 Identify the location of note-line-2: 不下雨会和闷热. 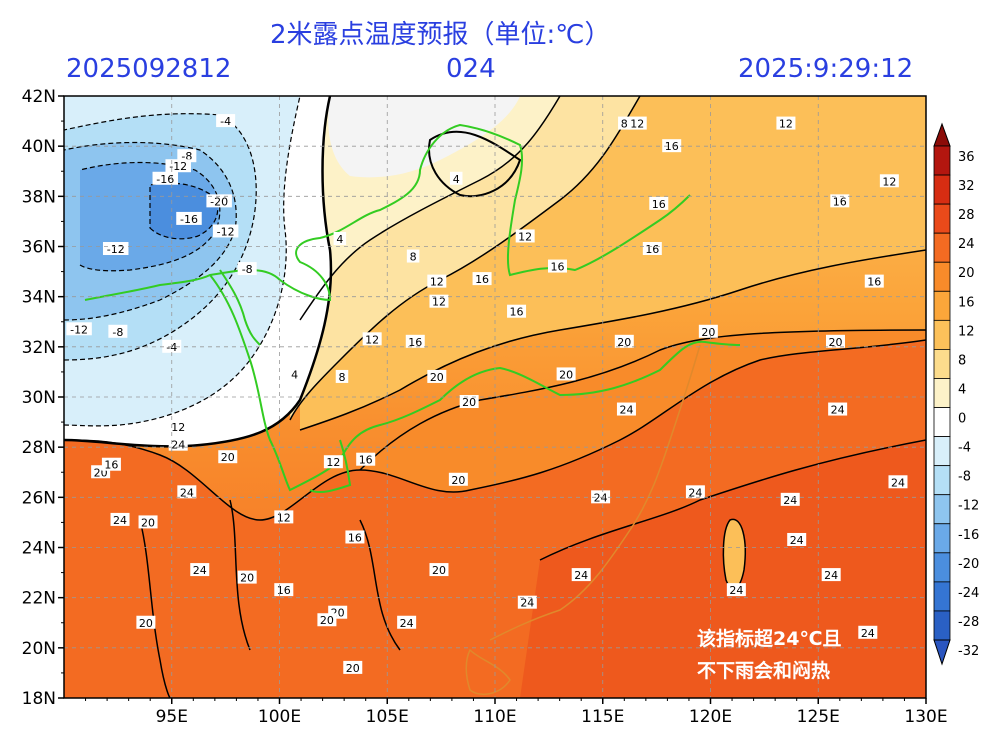
(764, 671).